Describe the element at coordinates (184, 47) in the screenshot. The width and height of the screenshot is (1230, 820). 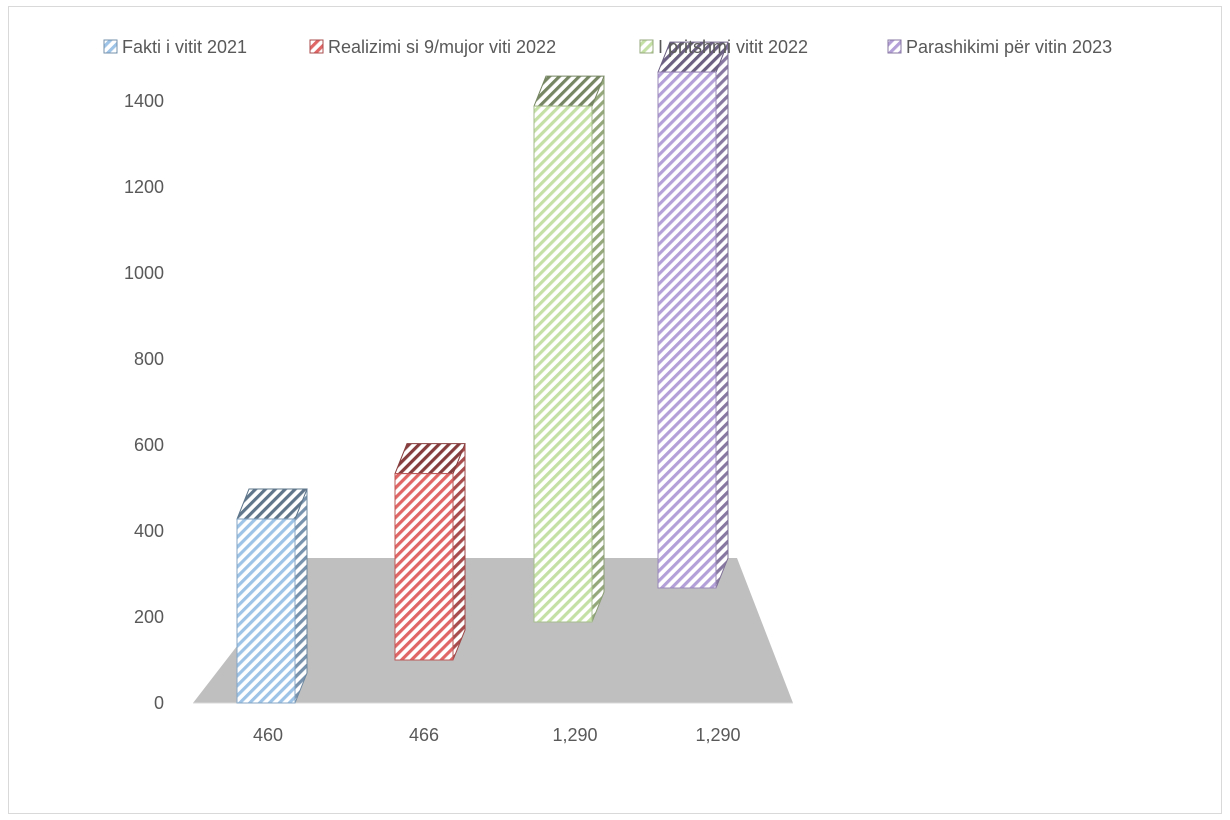
I see `legend-label: Fakti i vitit 2021` at that location.